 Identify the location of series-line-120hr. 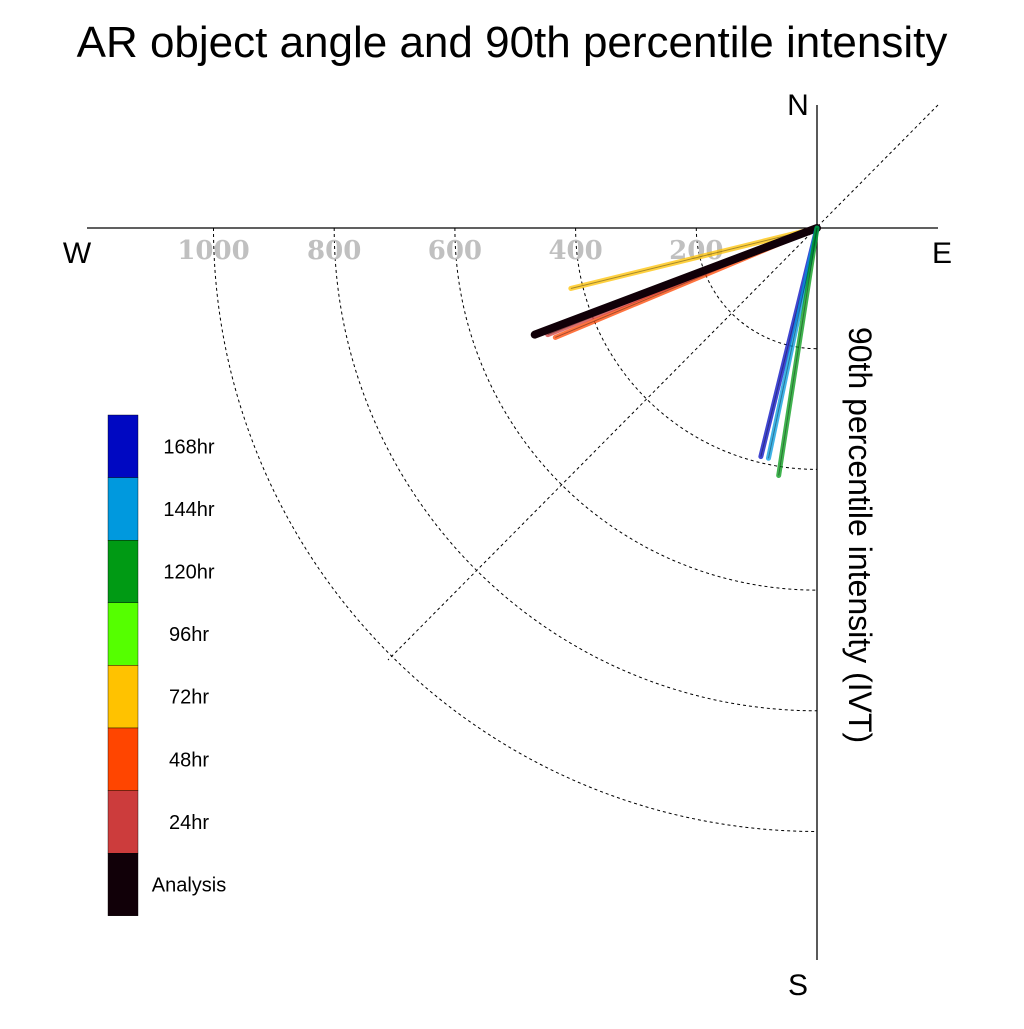
(798, 352).